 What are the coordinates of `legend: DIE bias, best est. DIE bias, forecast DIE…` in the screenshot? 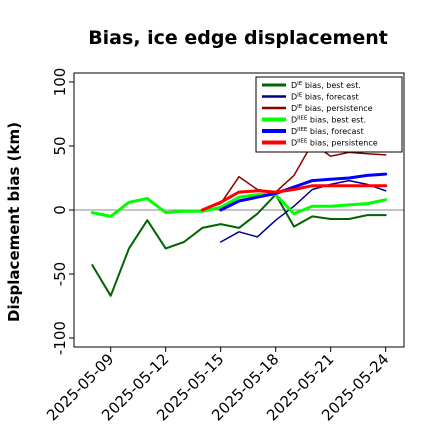 It's located at (329, 114).